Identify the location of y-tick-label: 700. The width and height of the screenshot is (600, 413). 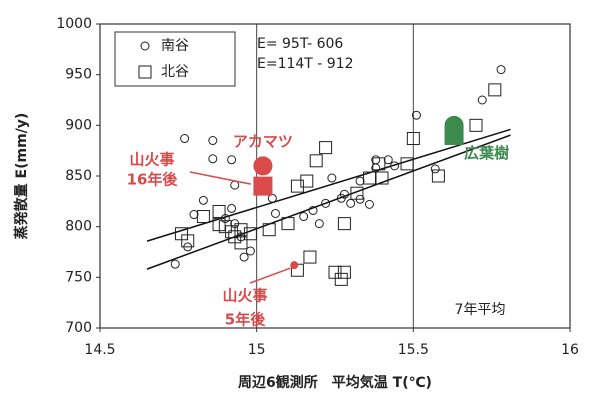
(78, 328).